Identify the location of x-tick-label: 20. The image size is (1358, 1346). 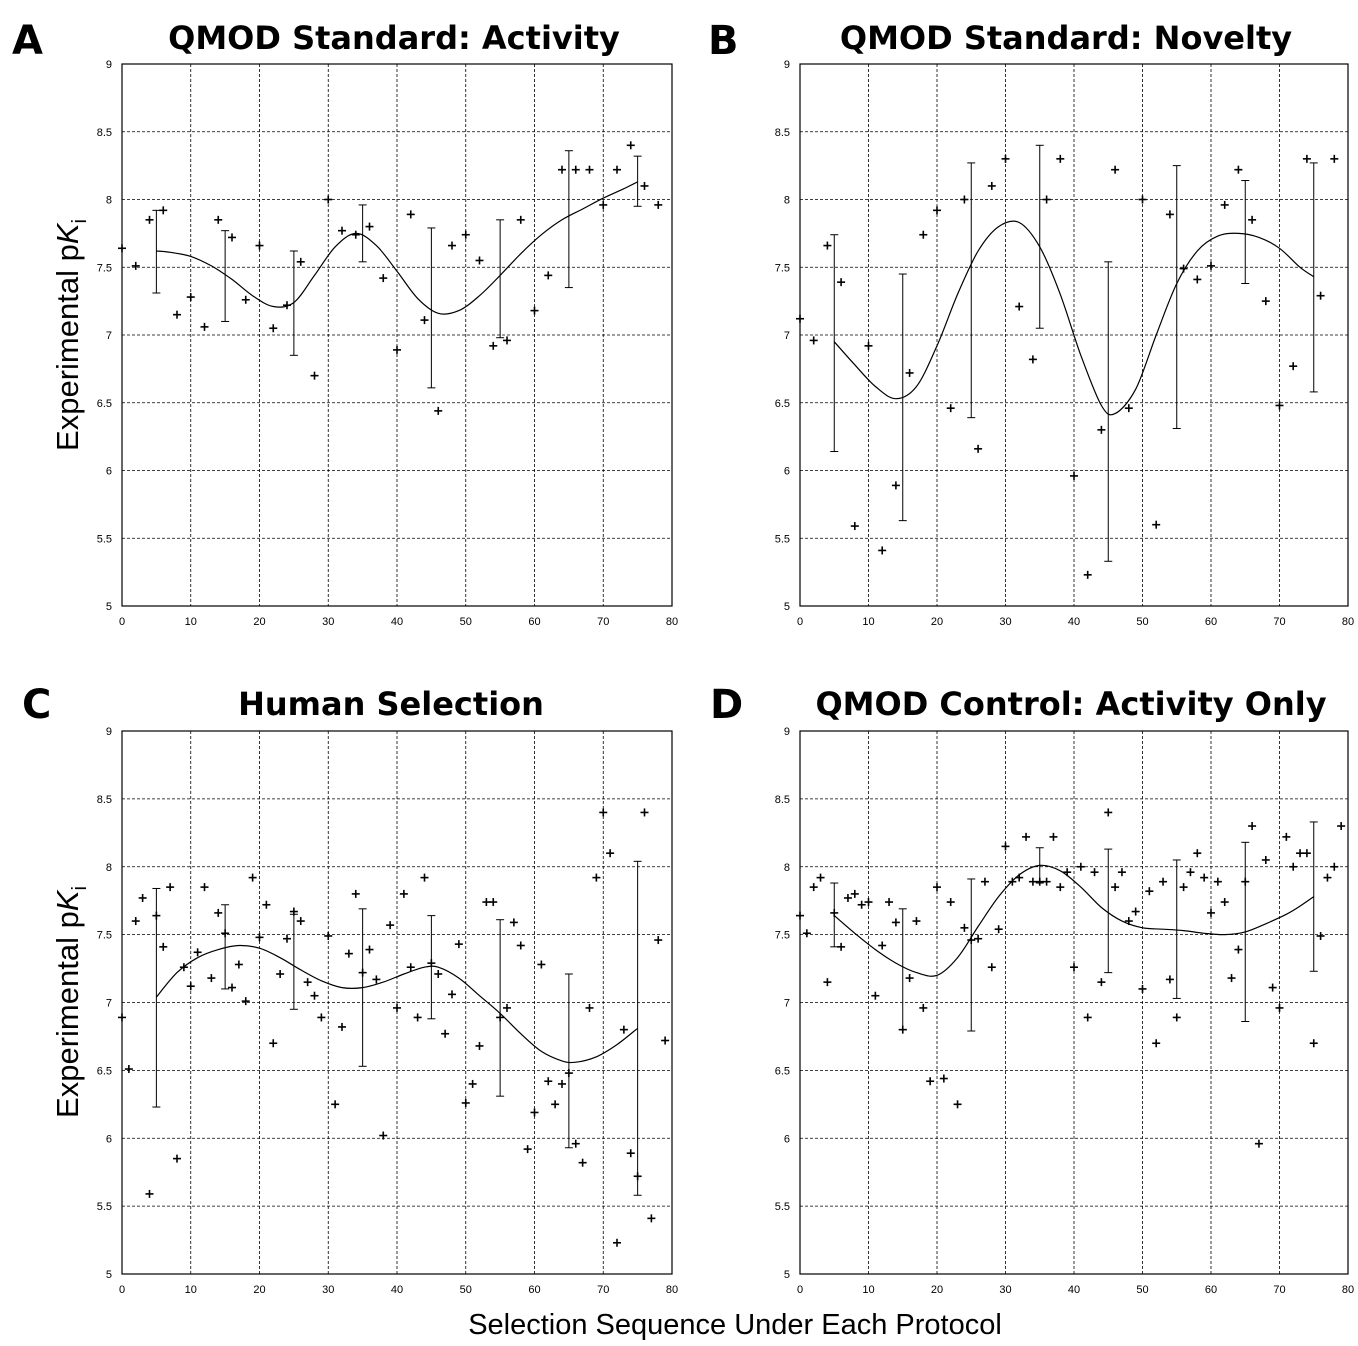
(937, 622).